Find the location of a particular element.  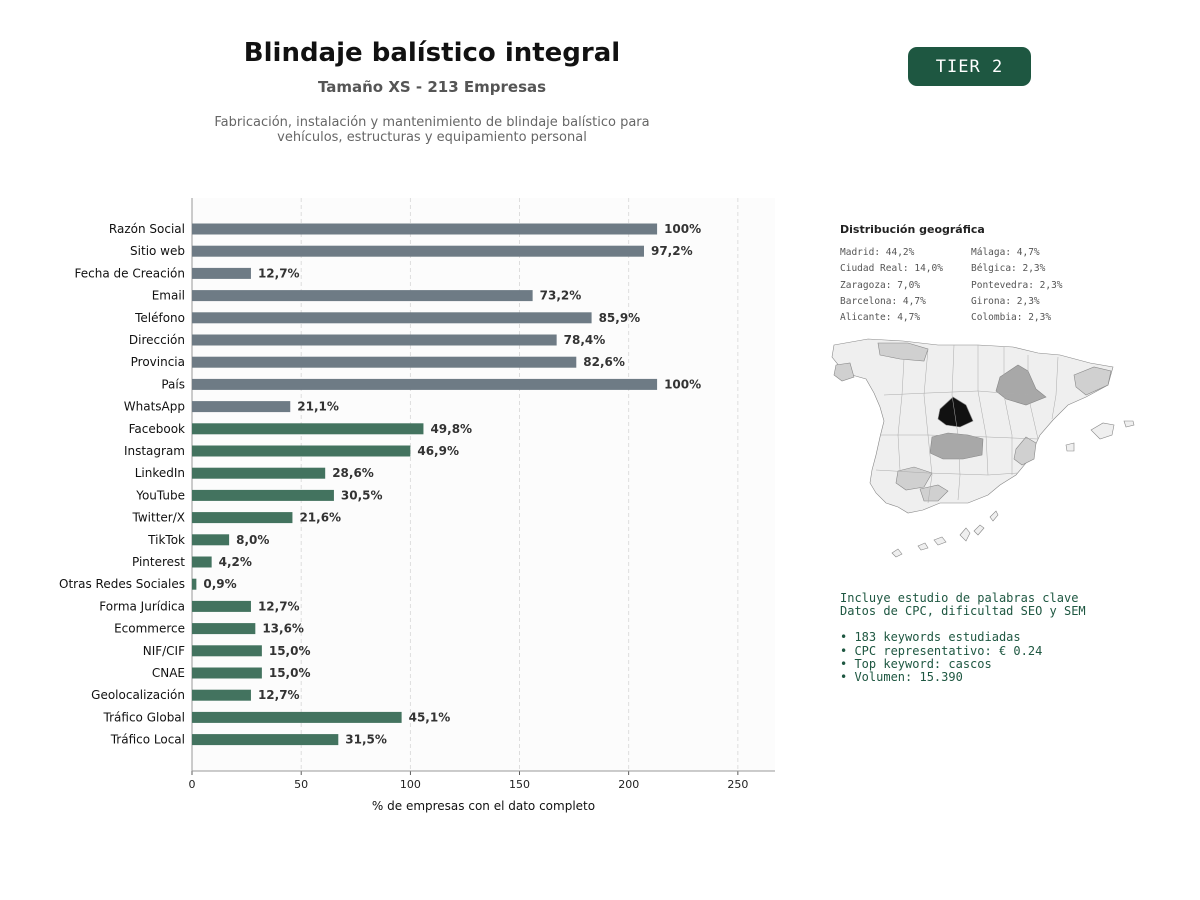

data-label: 45,1% is located at coordinates (430, 717).